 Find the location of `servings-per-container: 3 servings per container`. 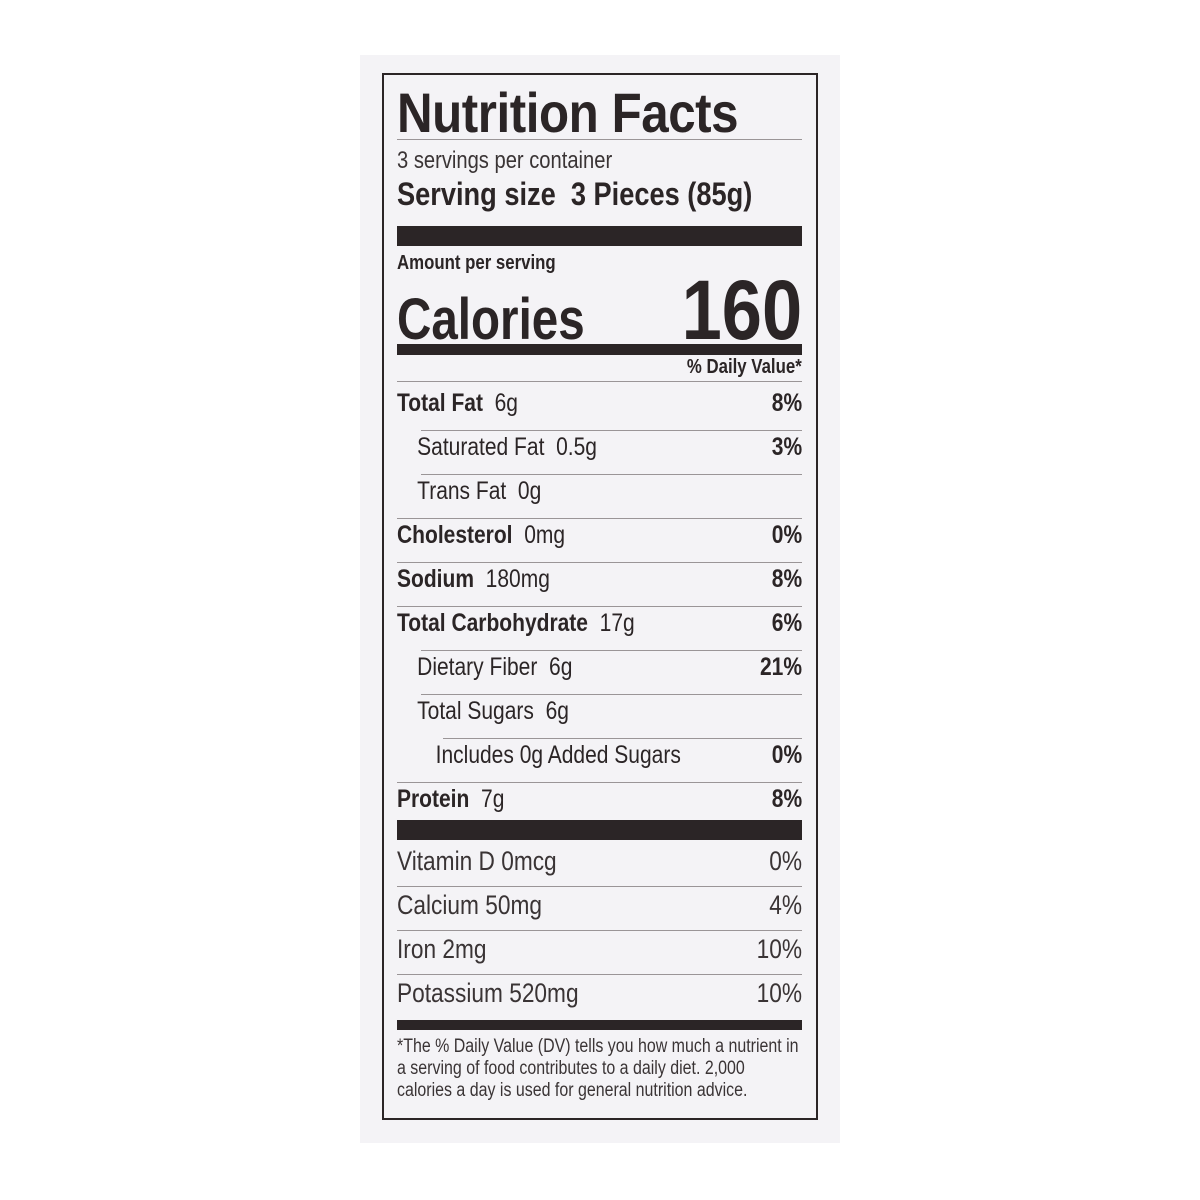

servings-per-container: 3 servings per container is located at coordinates (505, 160).